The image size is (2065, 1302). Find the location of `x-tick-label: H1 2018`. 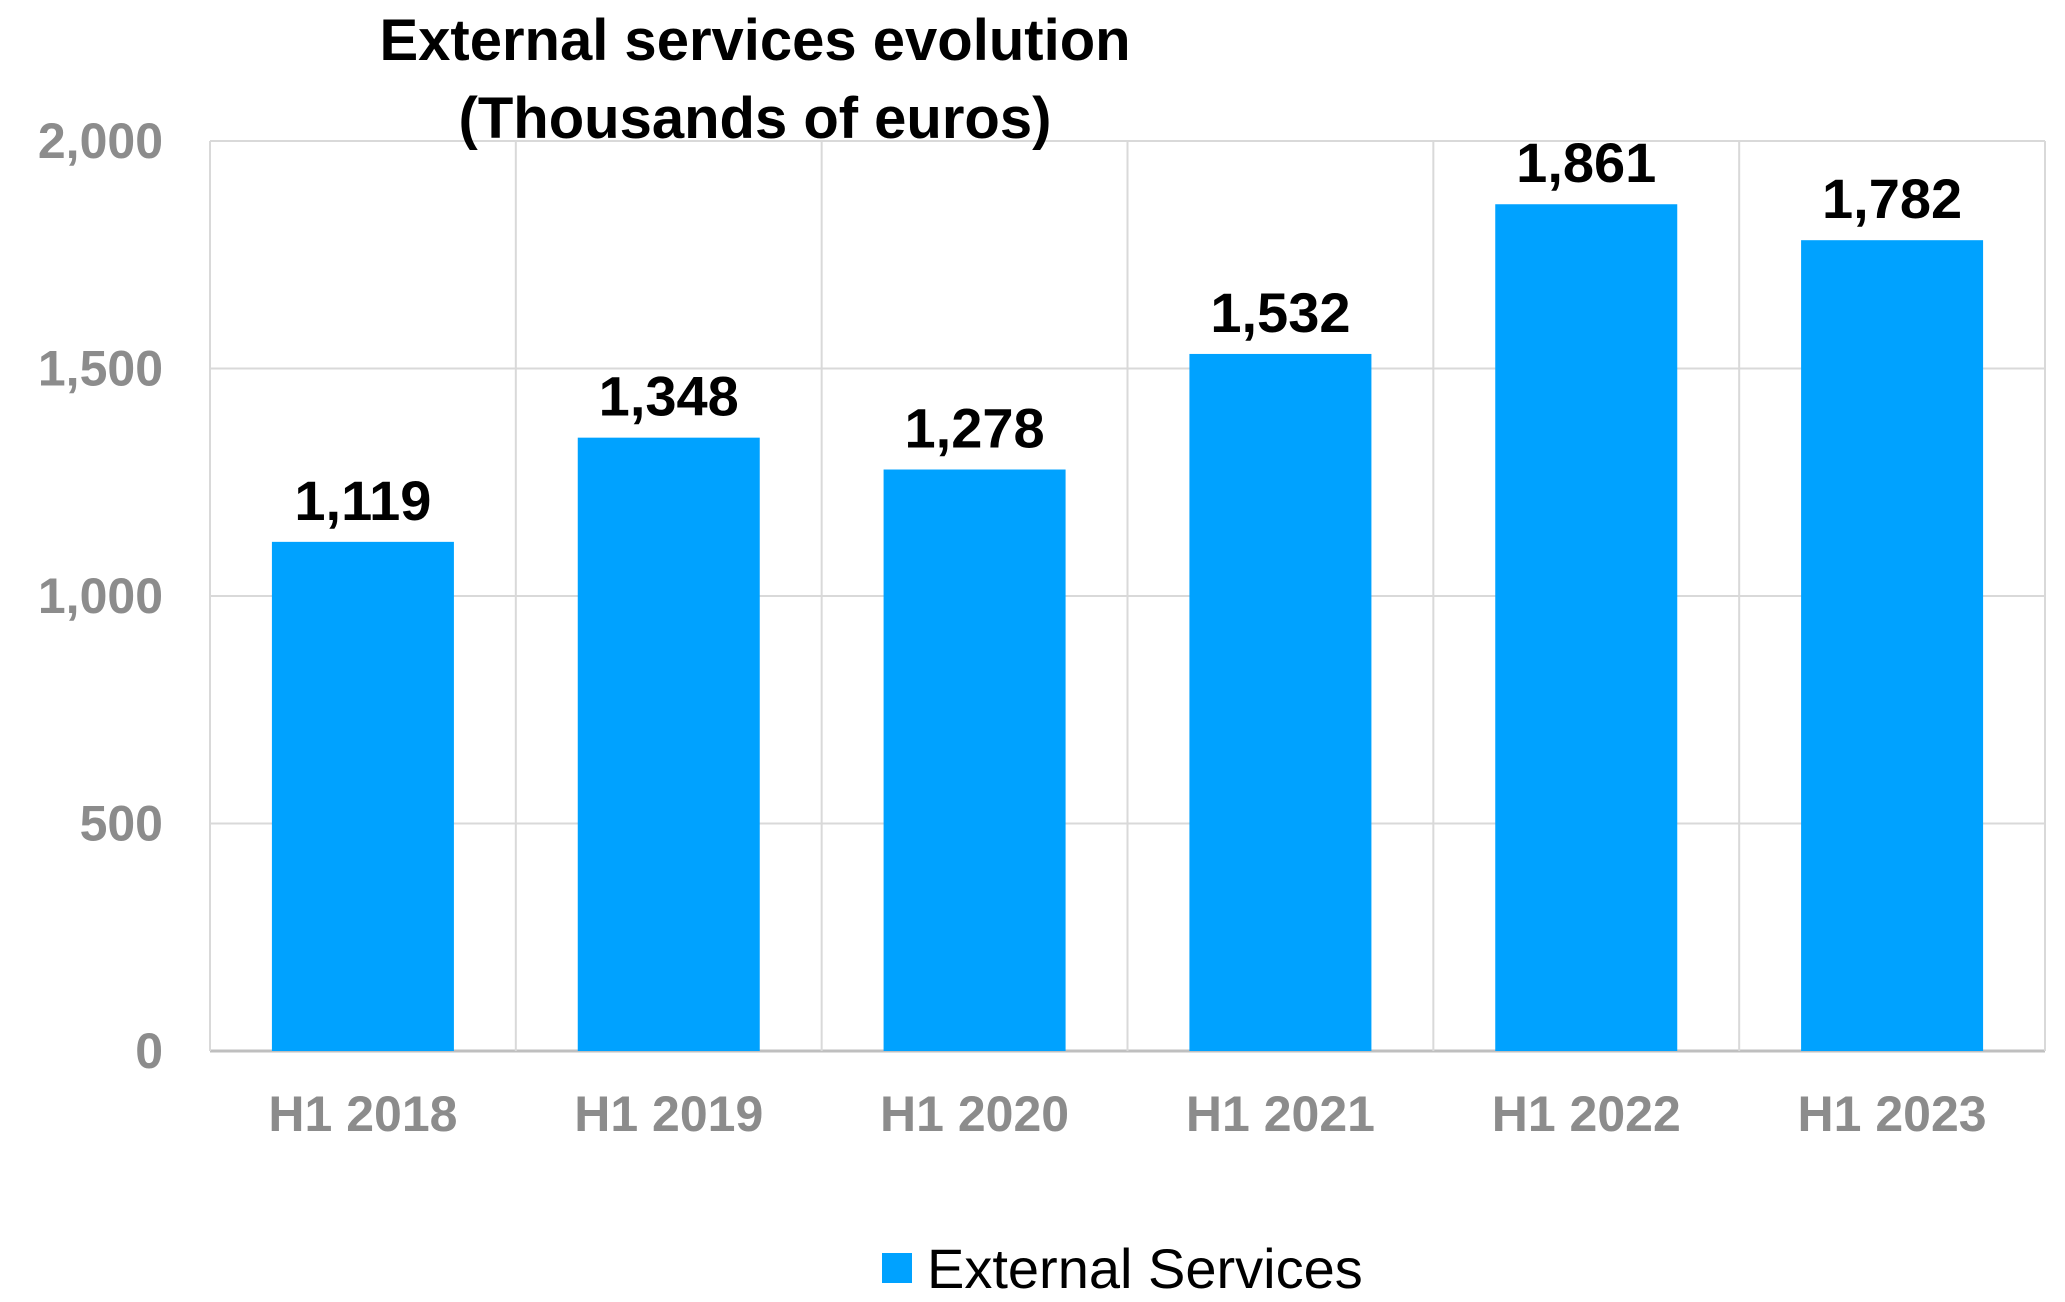

x-tick-label: H1 2018 is located at coordinates (362, 1114).